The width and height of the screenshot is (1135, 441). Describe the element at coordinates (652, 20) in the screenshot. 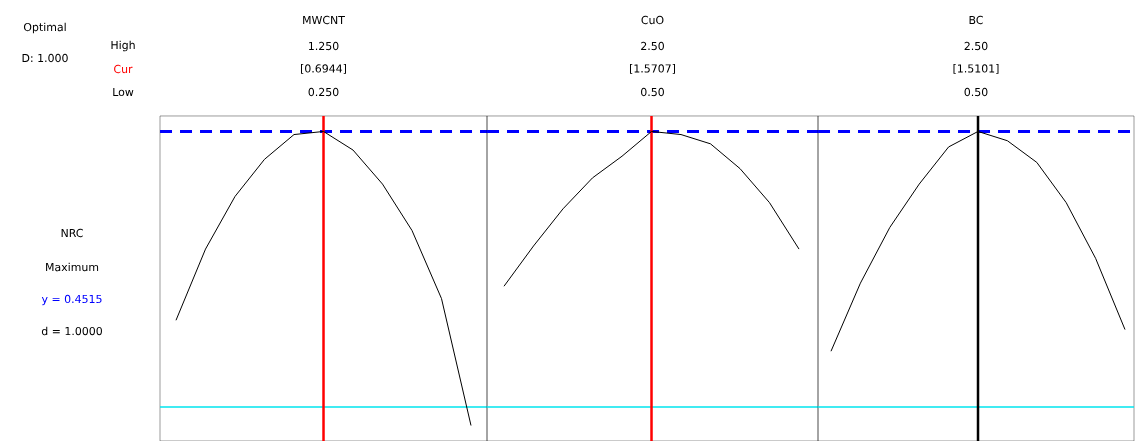

I see `chart-title: CuO` at that location.